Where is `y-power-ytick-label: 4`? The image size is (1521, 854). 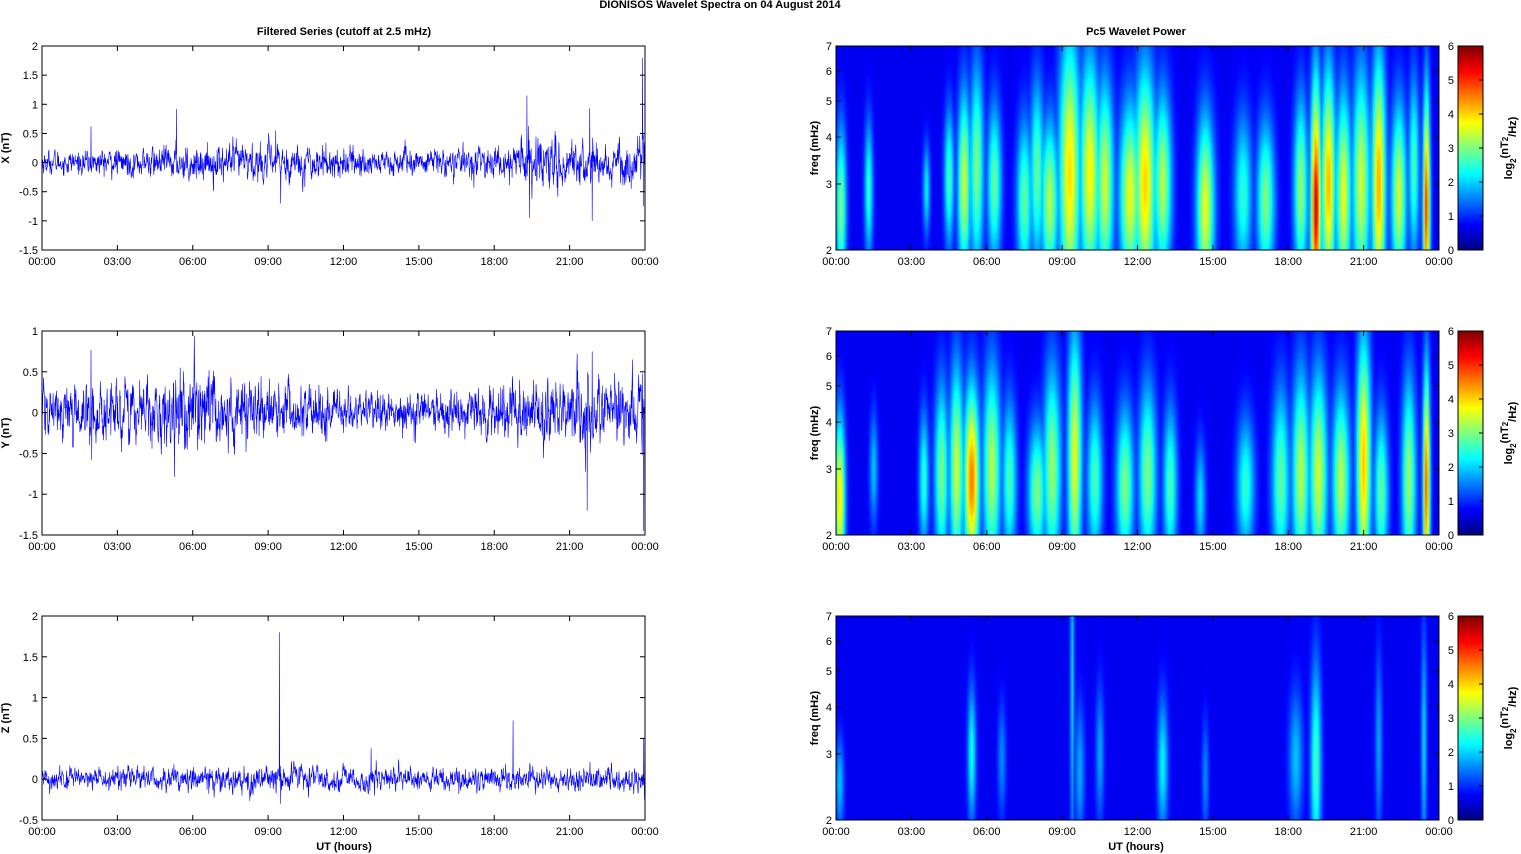 y-power-ytick-label: 4 is located at coordinates (829, 423).